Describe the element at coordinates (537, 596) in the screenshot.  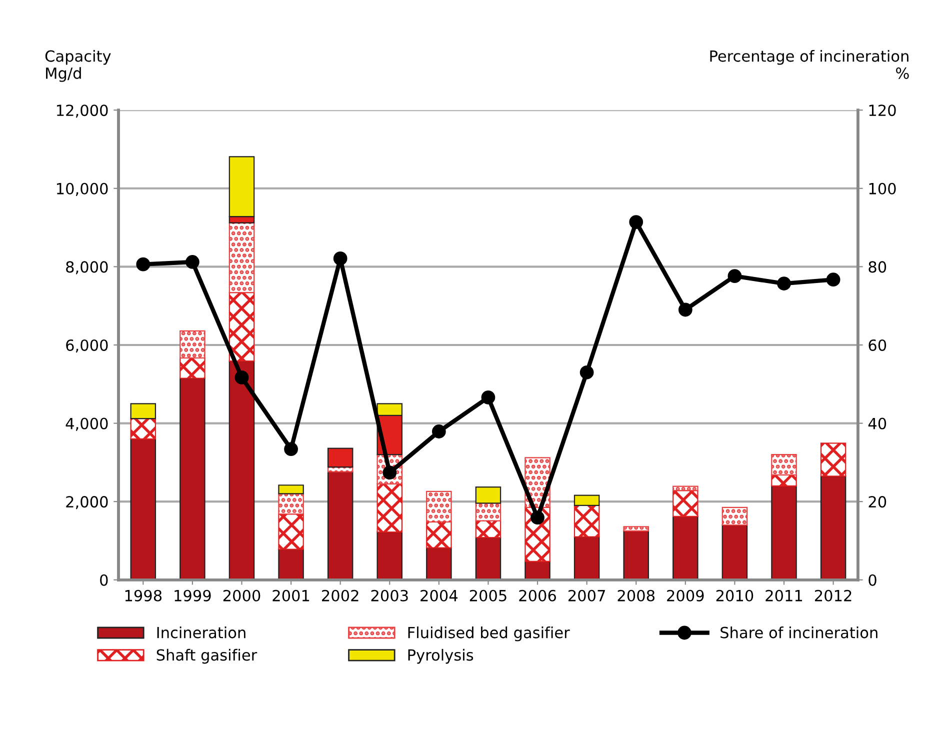
I see `x-tick-label: 2006` at that location.